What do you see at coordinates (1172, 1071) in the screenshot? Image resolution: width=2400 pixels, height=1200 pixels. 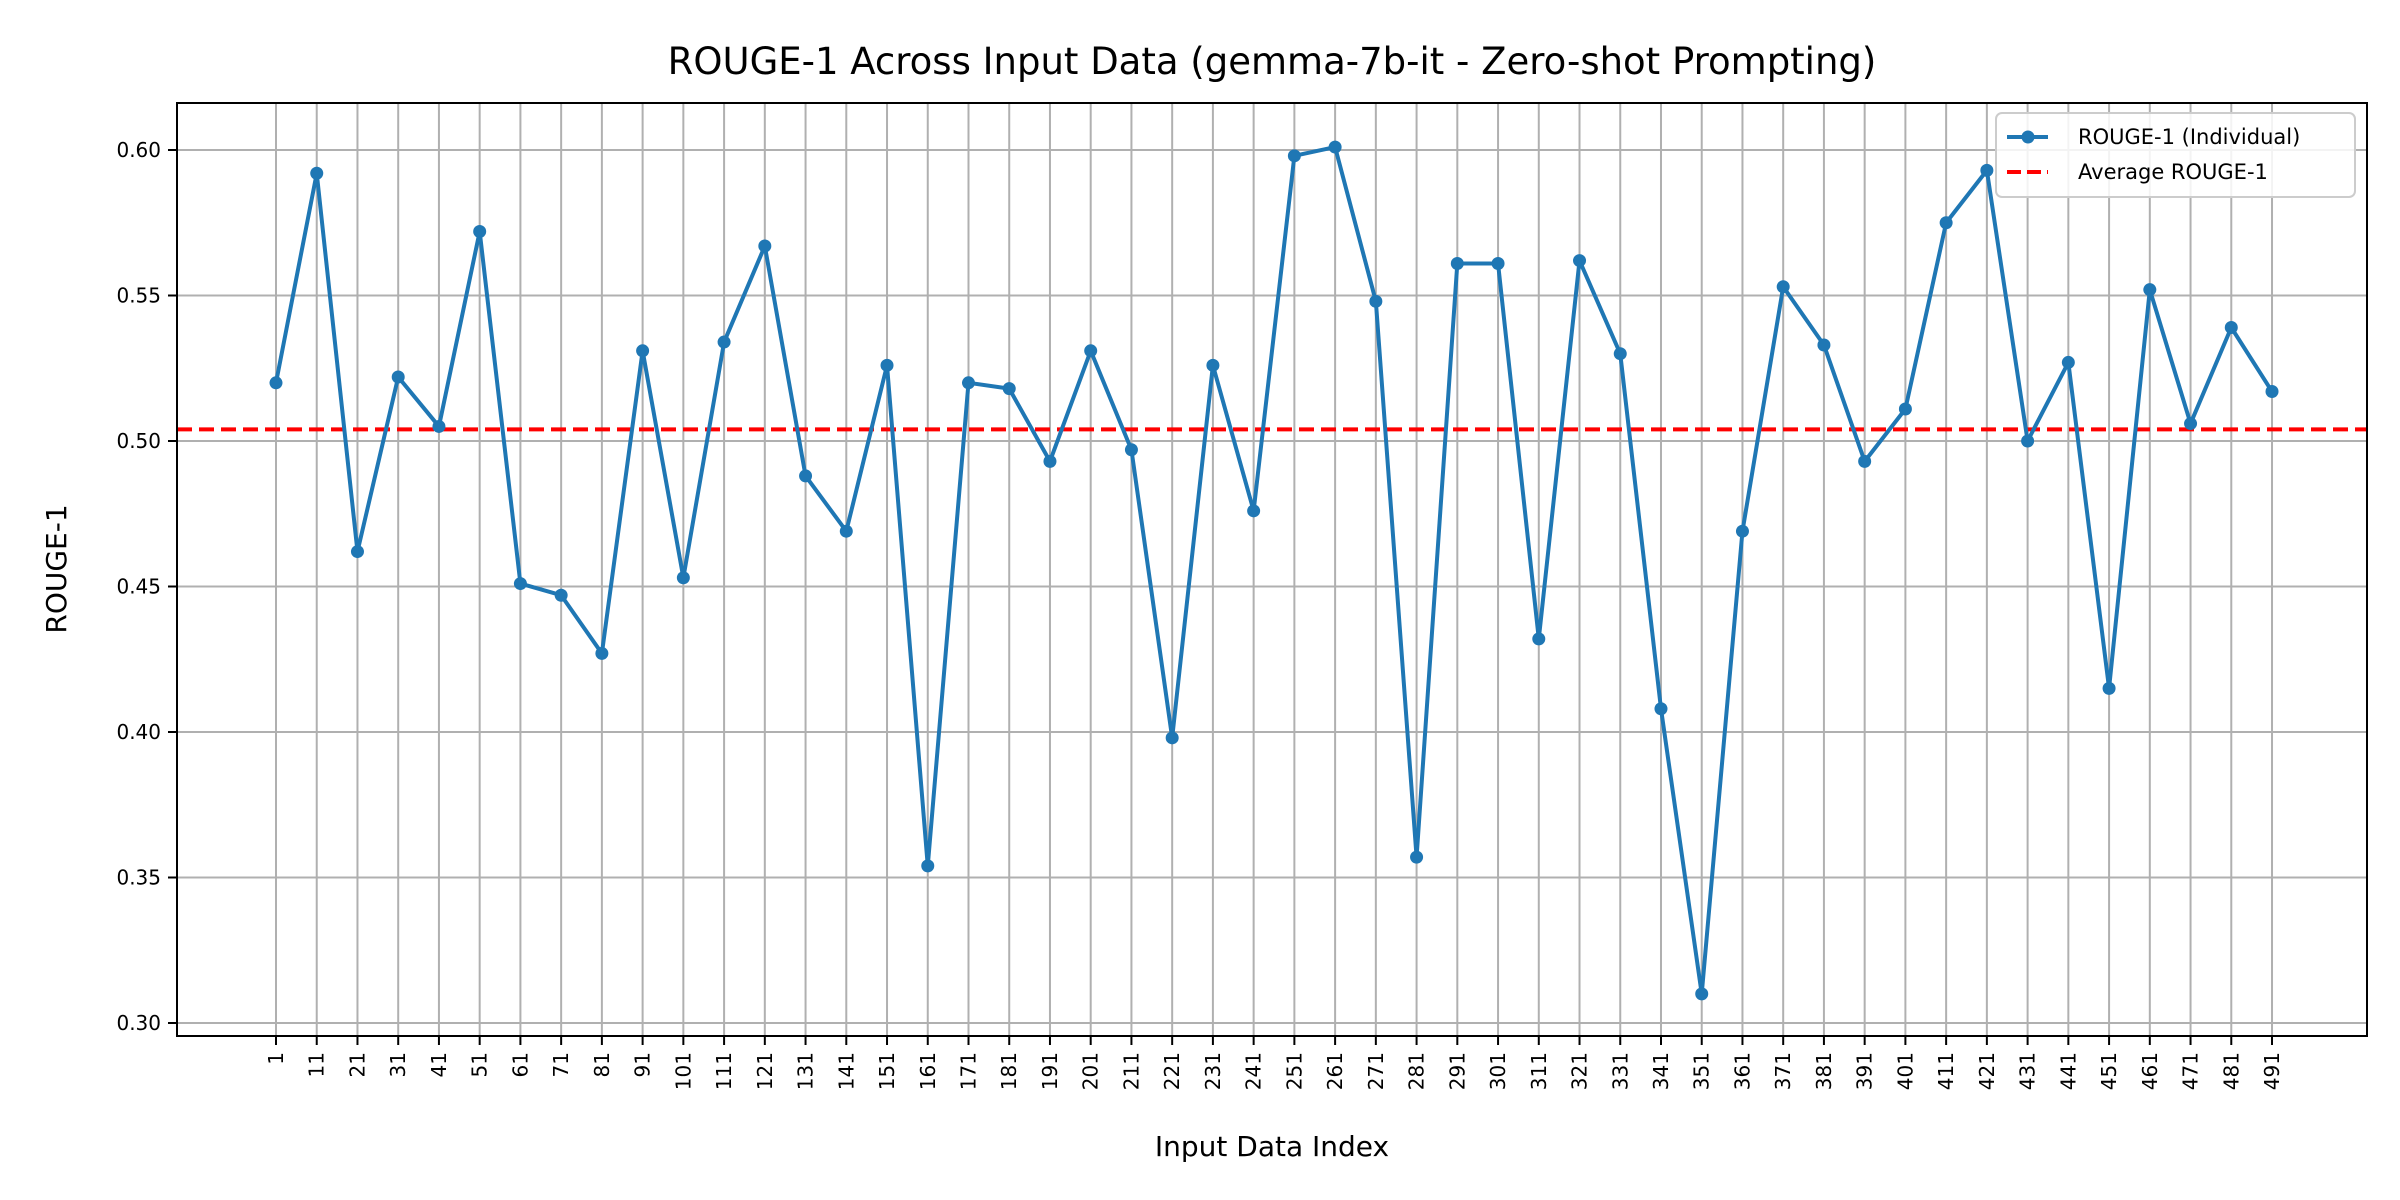 I see `x-tick-label: 221` at bounding box center [1172, 1071].